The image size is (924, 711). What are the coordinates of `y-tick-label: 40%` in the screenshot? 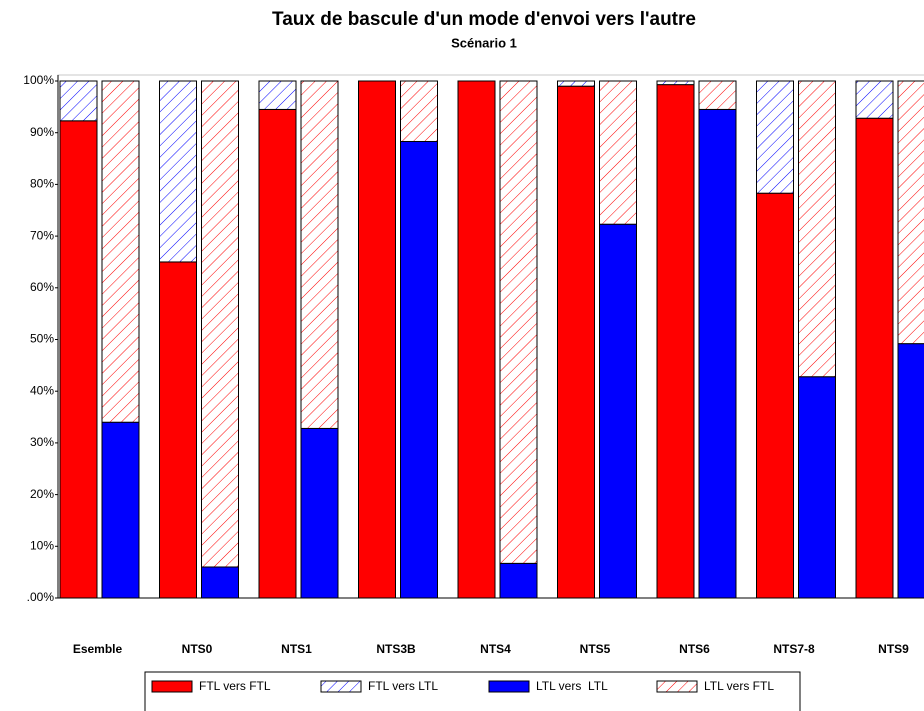 It's located at (42, 390).